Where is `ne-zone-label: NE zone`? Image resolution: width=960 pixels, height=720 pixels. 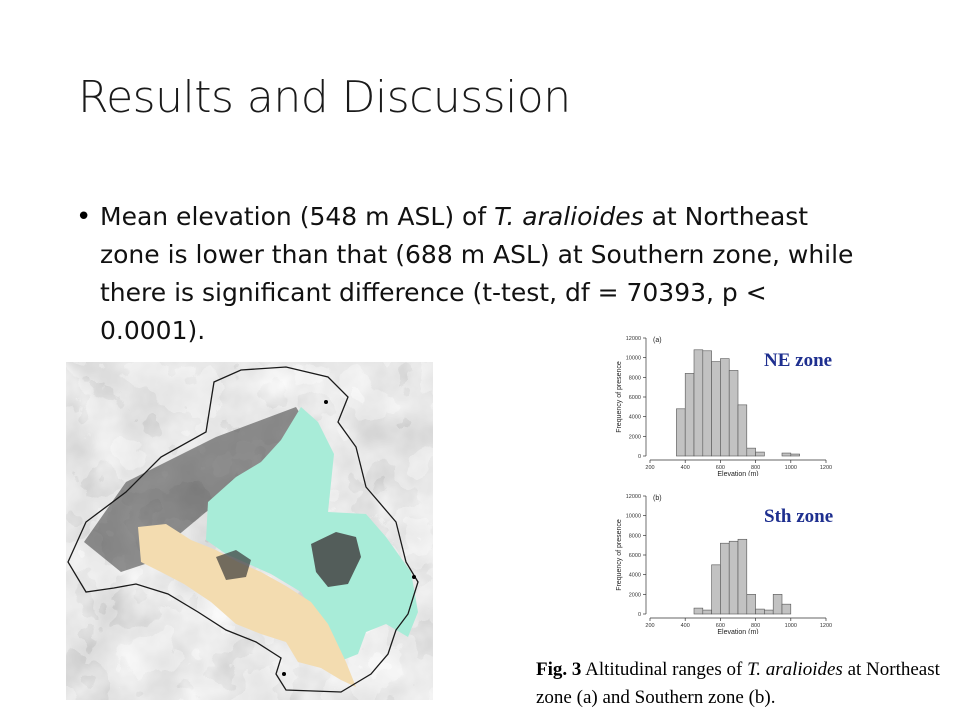
ne-zone-label: NE zone is located at coordinates (798, 360).